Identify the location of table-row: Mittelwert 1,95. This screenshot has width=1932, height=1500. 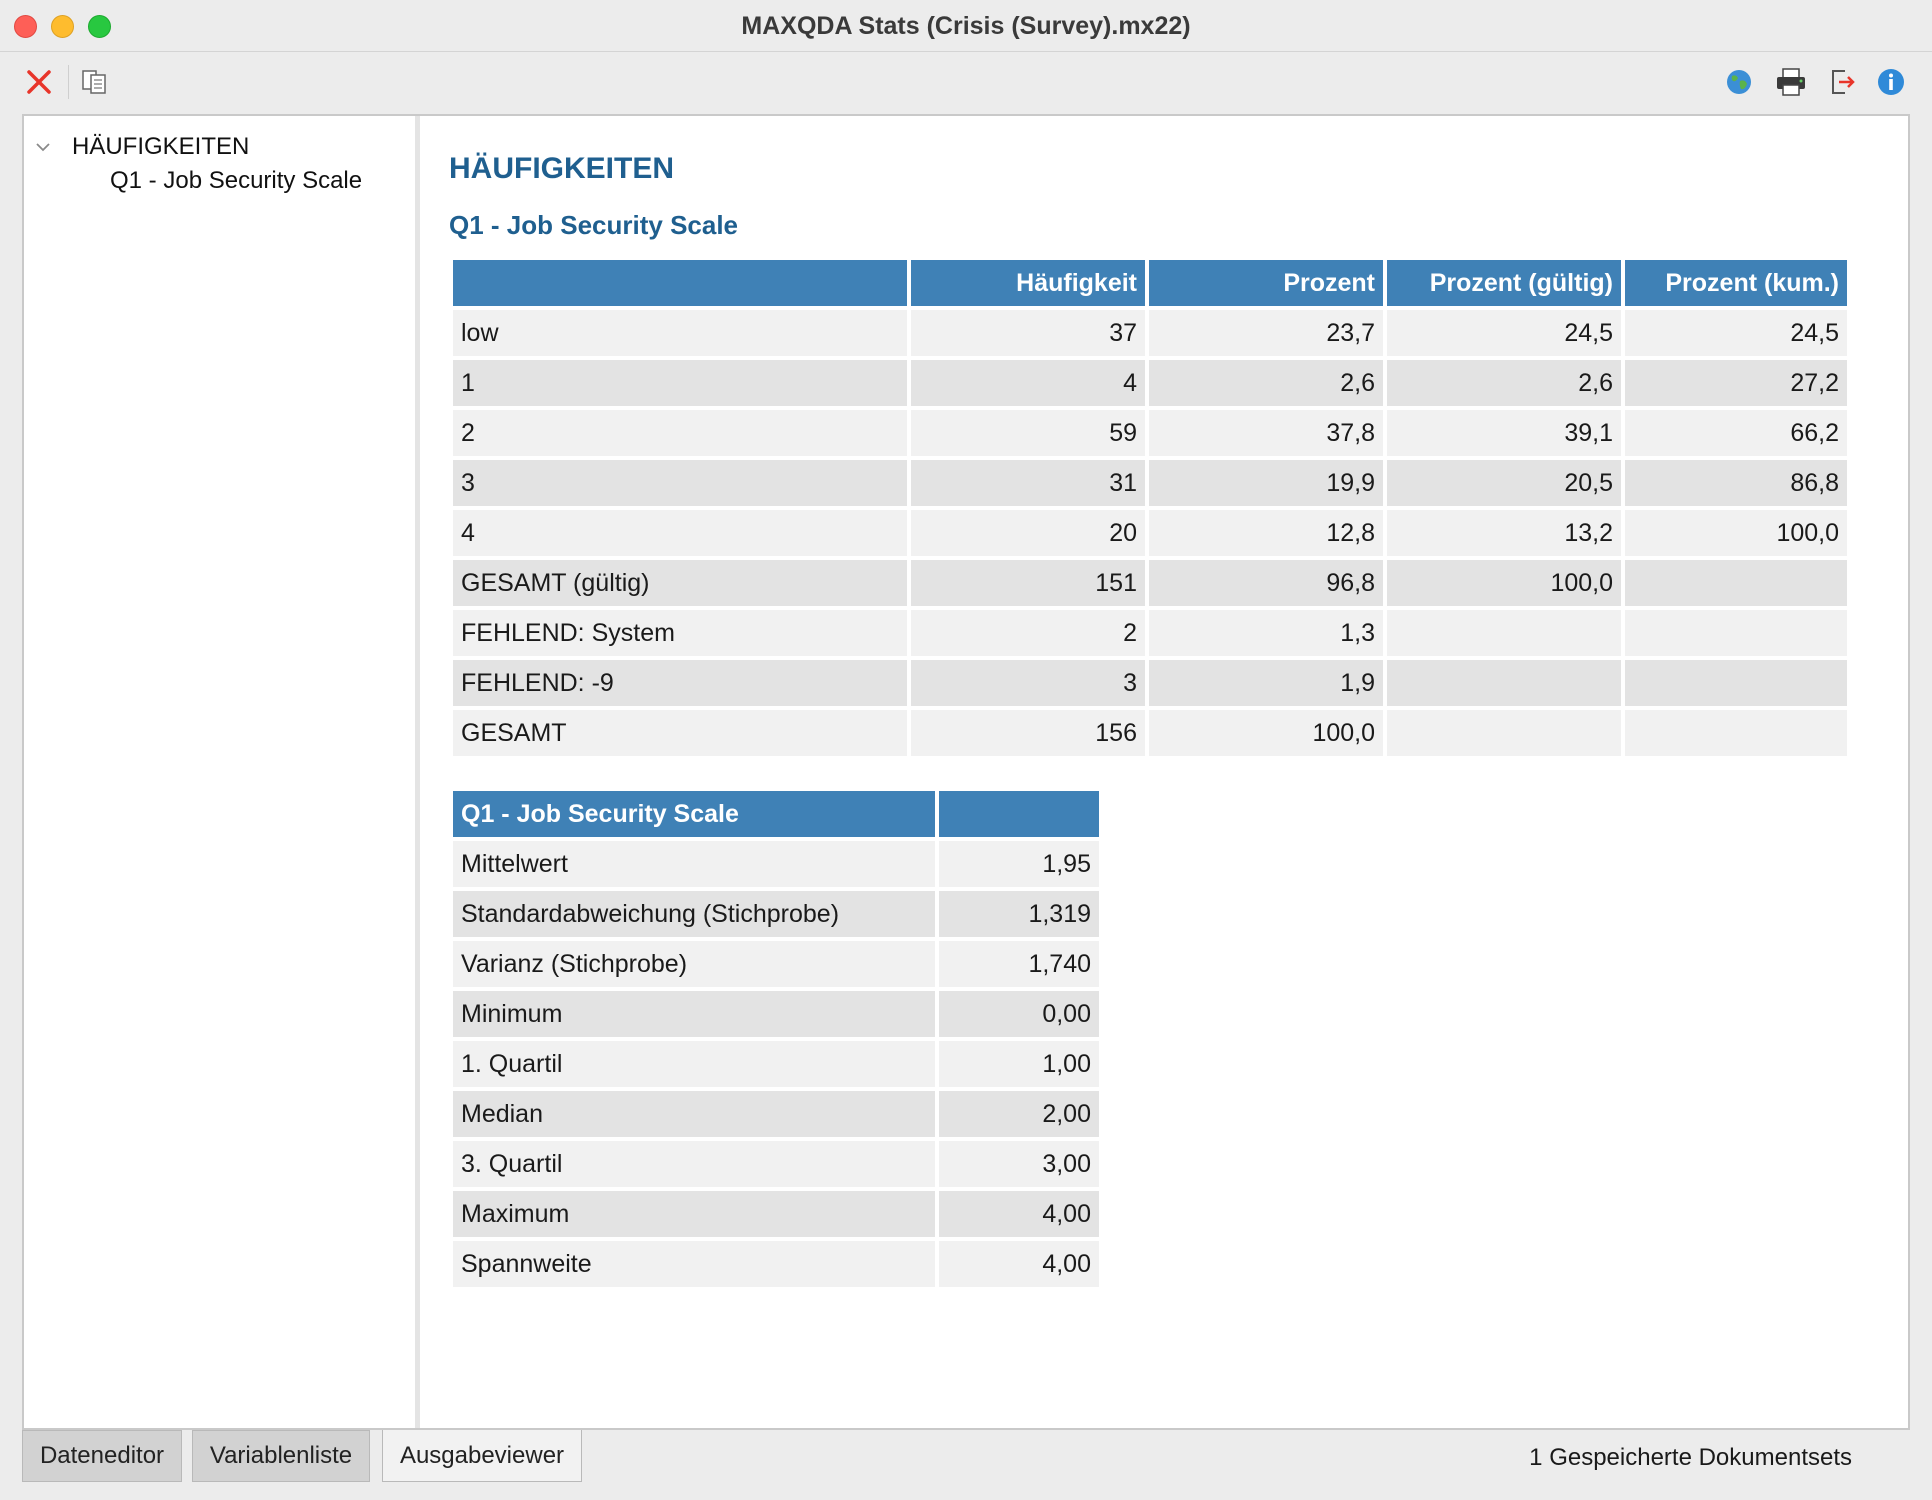
(776, 864).